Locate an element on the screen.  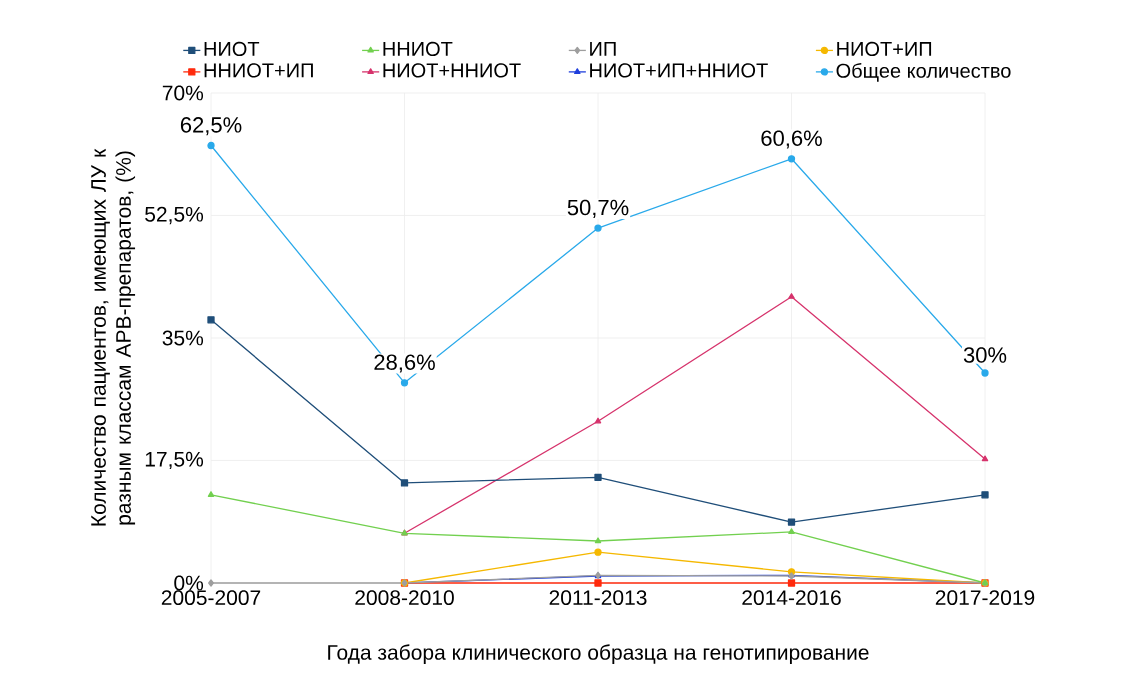
data-label: 60,6% is located at coordinates (791, 139).